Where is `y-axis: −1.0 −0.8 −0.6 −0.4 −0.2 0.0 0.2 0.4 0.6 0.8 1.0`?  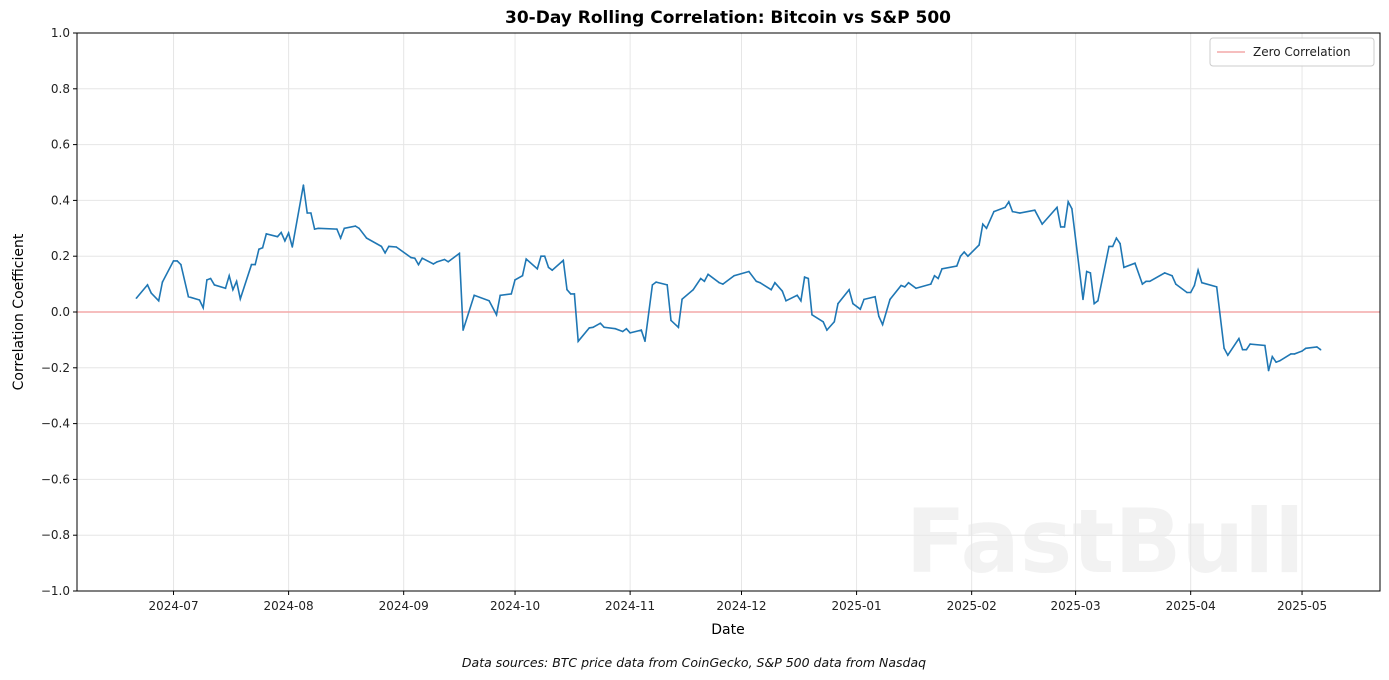 y-axis: −1.0 −0.8 −0.6 −0.4 −0.2 0.0 0.2 0.4 0.6 0.8 1.0 is located at coordinates (59, 312).